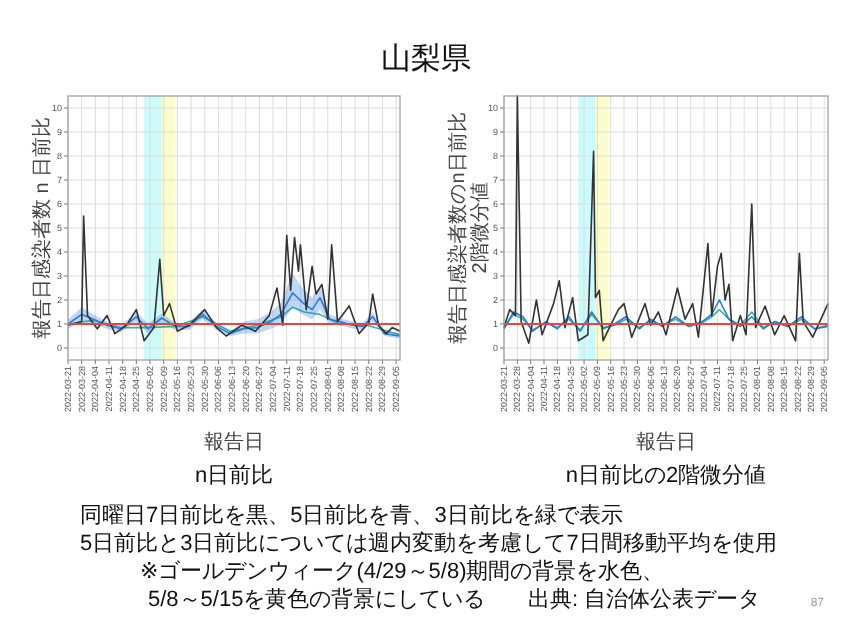  I want to click on y-axis-title: 報告日感染者数 n 日前比, so click(42, 228).